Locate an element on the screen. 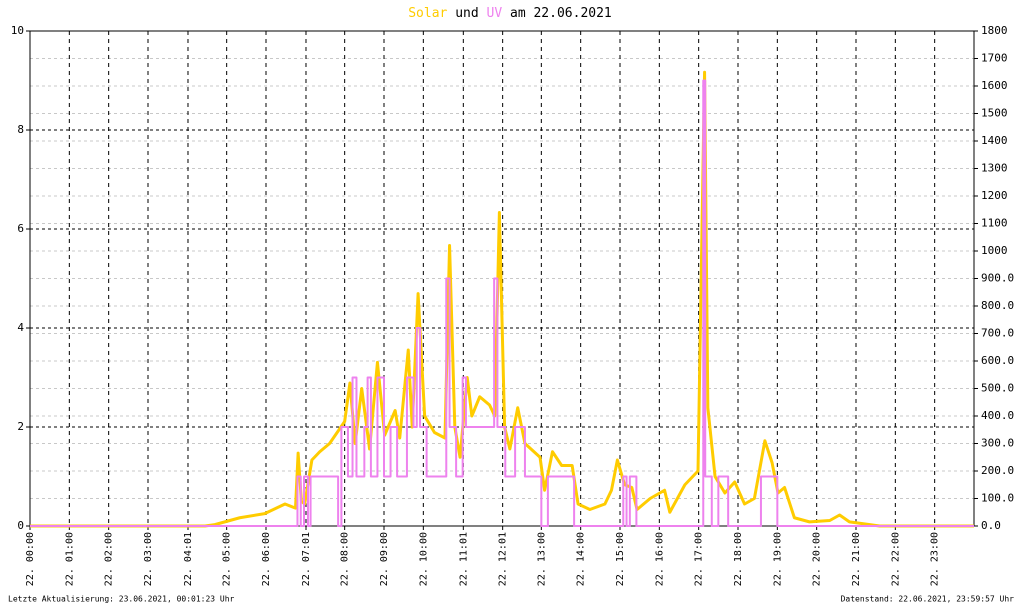  x-tick-label: 22. 06:00 is located at coordinates (266, 559).